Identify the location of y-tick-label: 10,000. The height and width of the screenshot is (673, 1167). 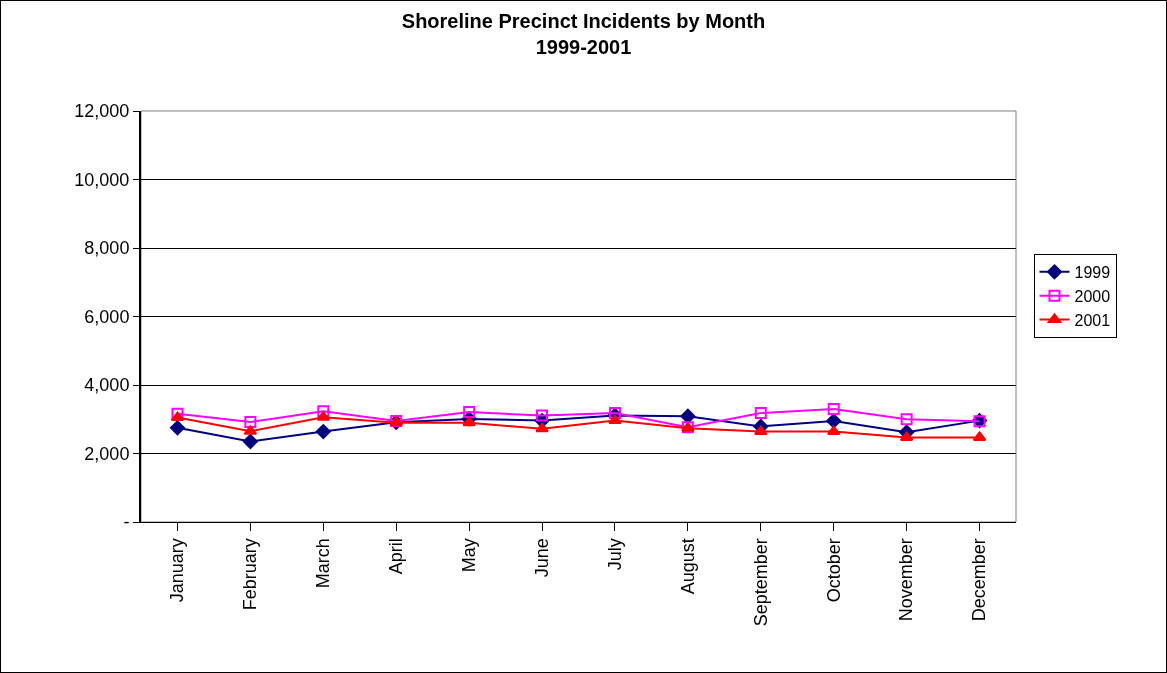
(102, 179).